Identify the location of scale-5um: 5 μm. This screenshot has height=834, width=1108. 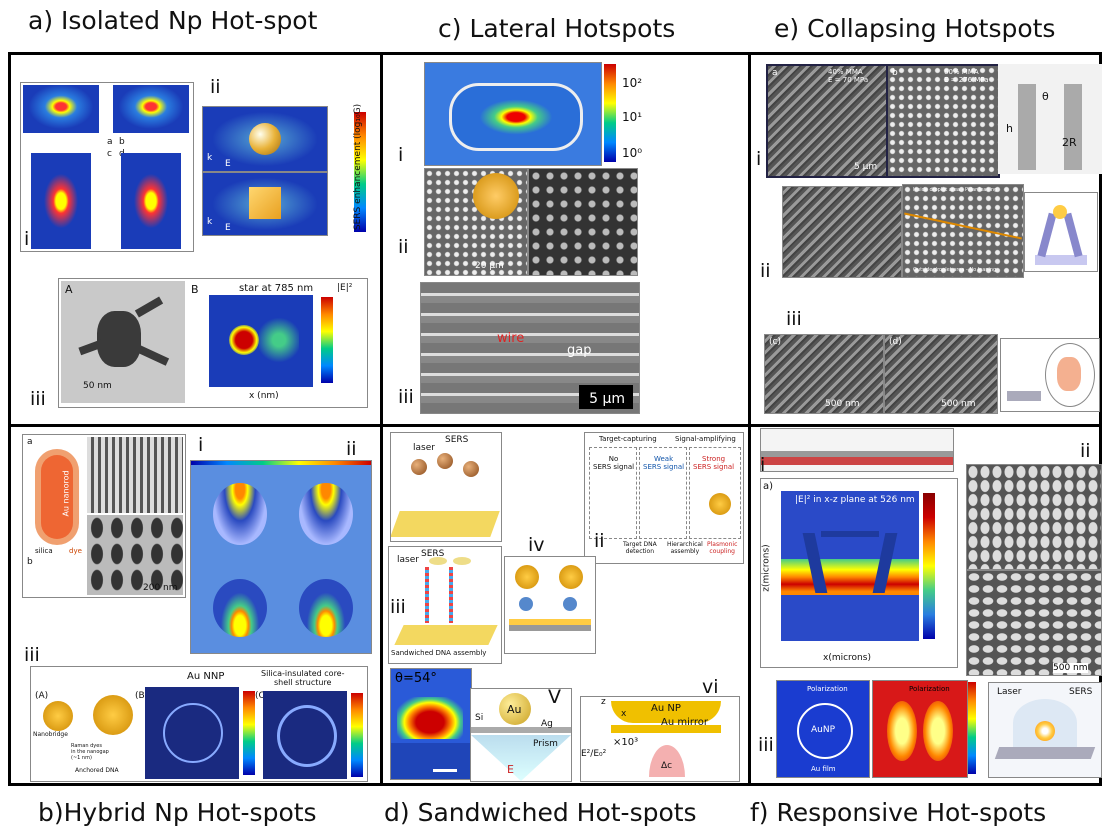
(607, 399).